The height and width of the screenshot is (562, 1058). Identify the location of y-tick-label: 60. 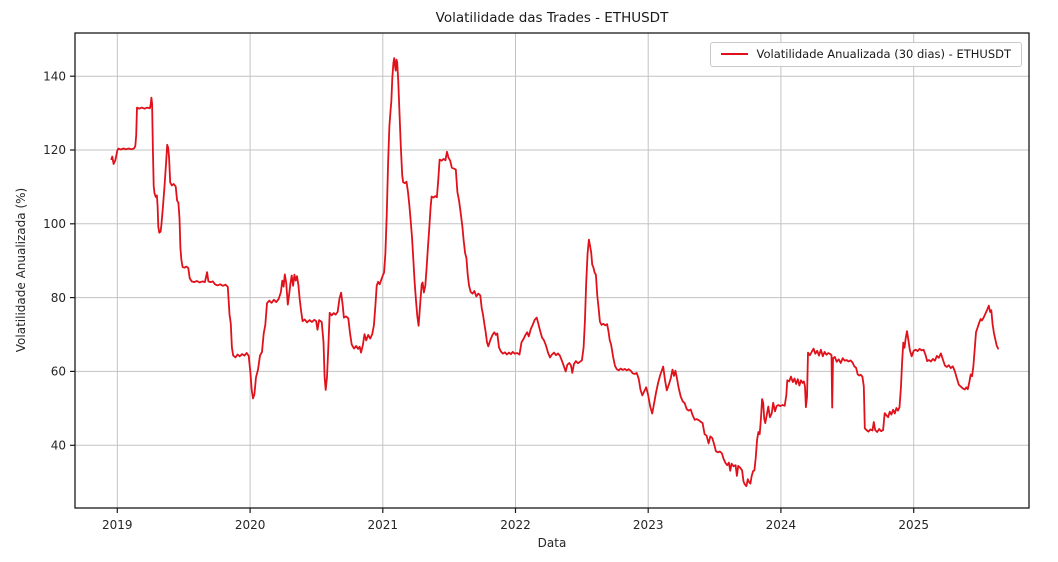
(58, 372).